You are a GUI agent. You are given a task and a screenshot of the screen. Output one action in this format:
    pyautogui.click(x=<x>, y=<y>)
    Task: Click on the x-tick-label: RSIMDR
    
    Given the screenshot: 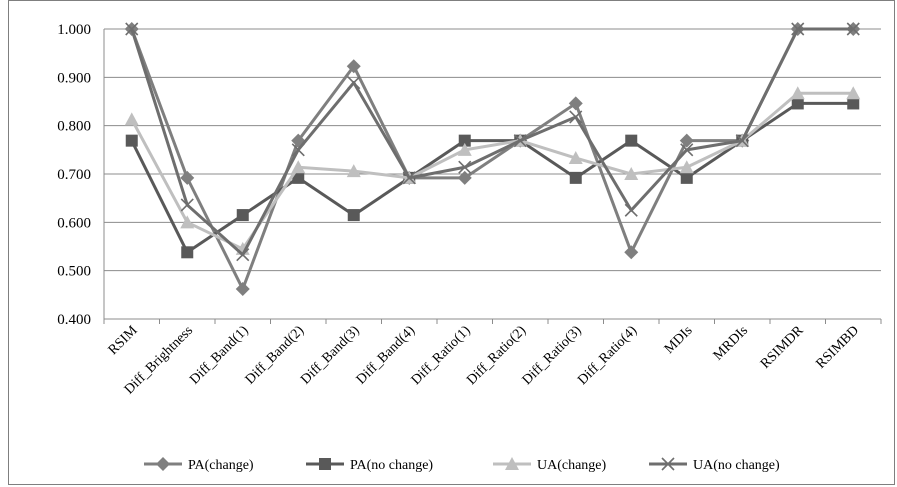 What is the action you would take?
    pyautogui.click(x=782, y=347)
    